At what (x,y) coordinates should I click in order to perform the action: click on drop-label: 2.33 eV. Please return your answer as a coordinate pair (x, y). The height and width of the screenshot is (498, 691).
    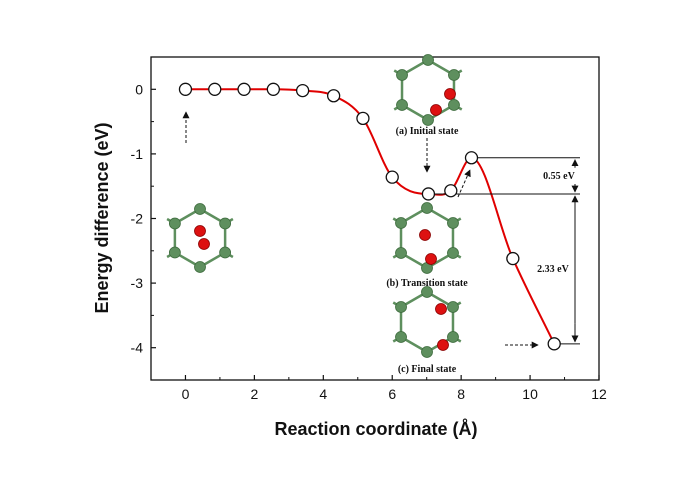
    Looking at the image, I should click on (553, 269).